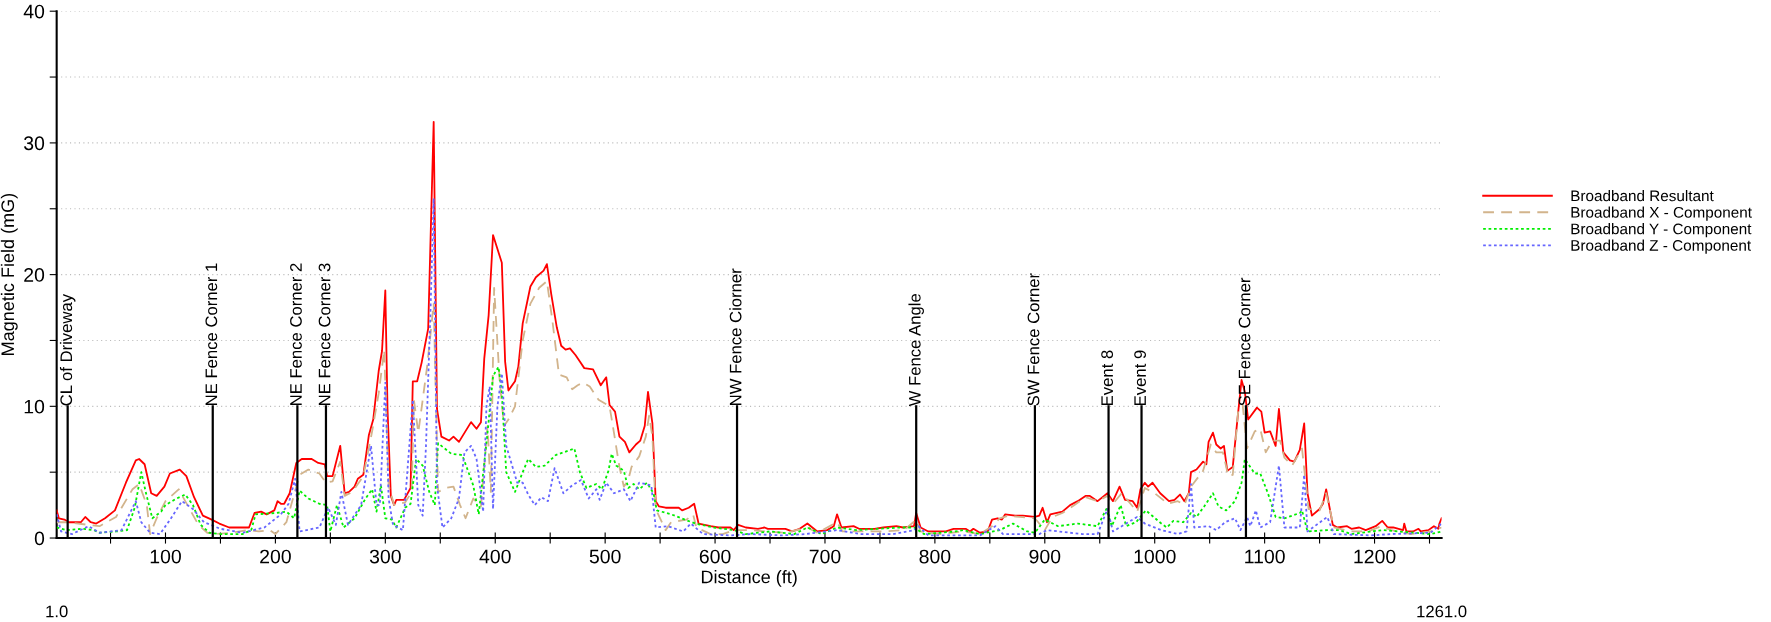 The height and width of the screenshot is (622, 1771). I want to click on ref-line-label: W Fence Angle, so click(916, 350).